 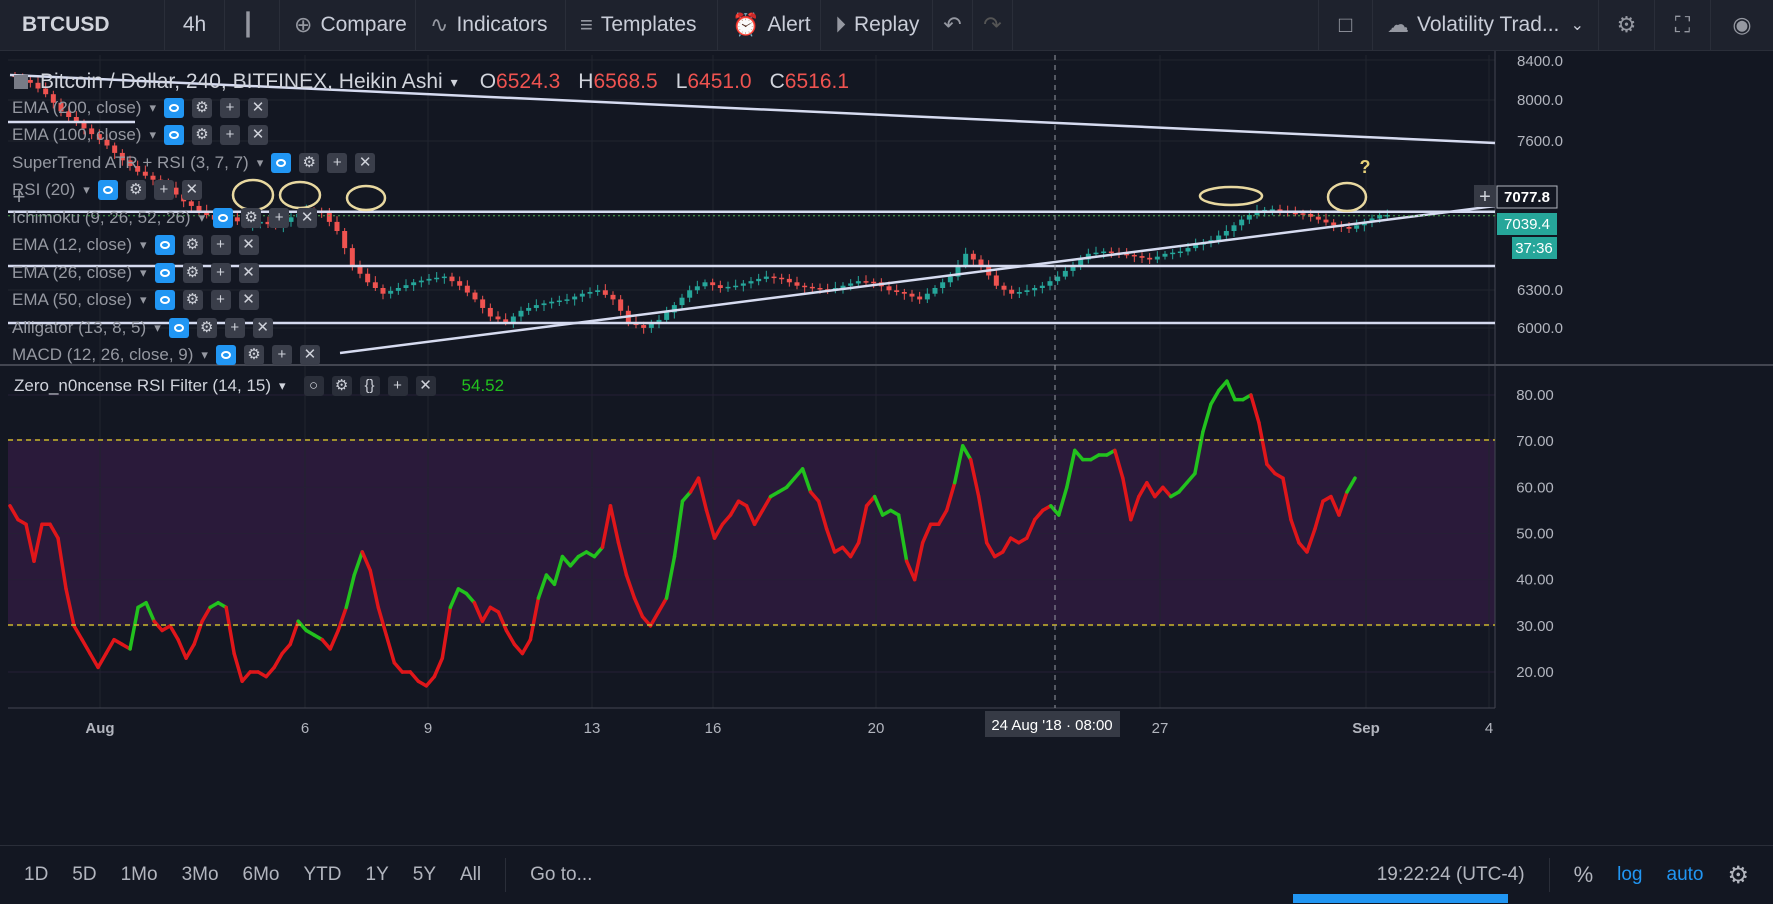 I want to click on chart-type-button: ┃, so click(x=252, y=25).